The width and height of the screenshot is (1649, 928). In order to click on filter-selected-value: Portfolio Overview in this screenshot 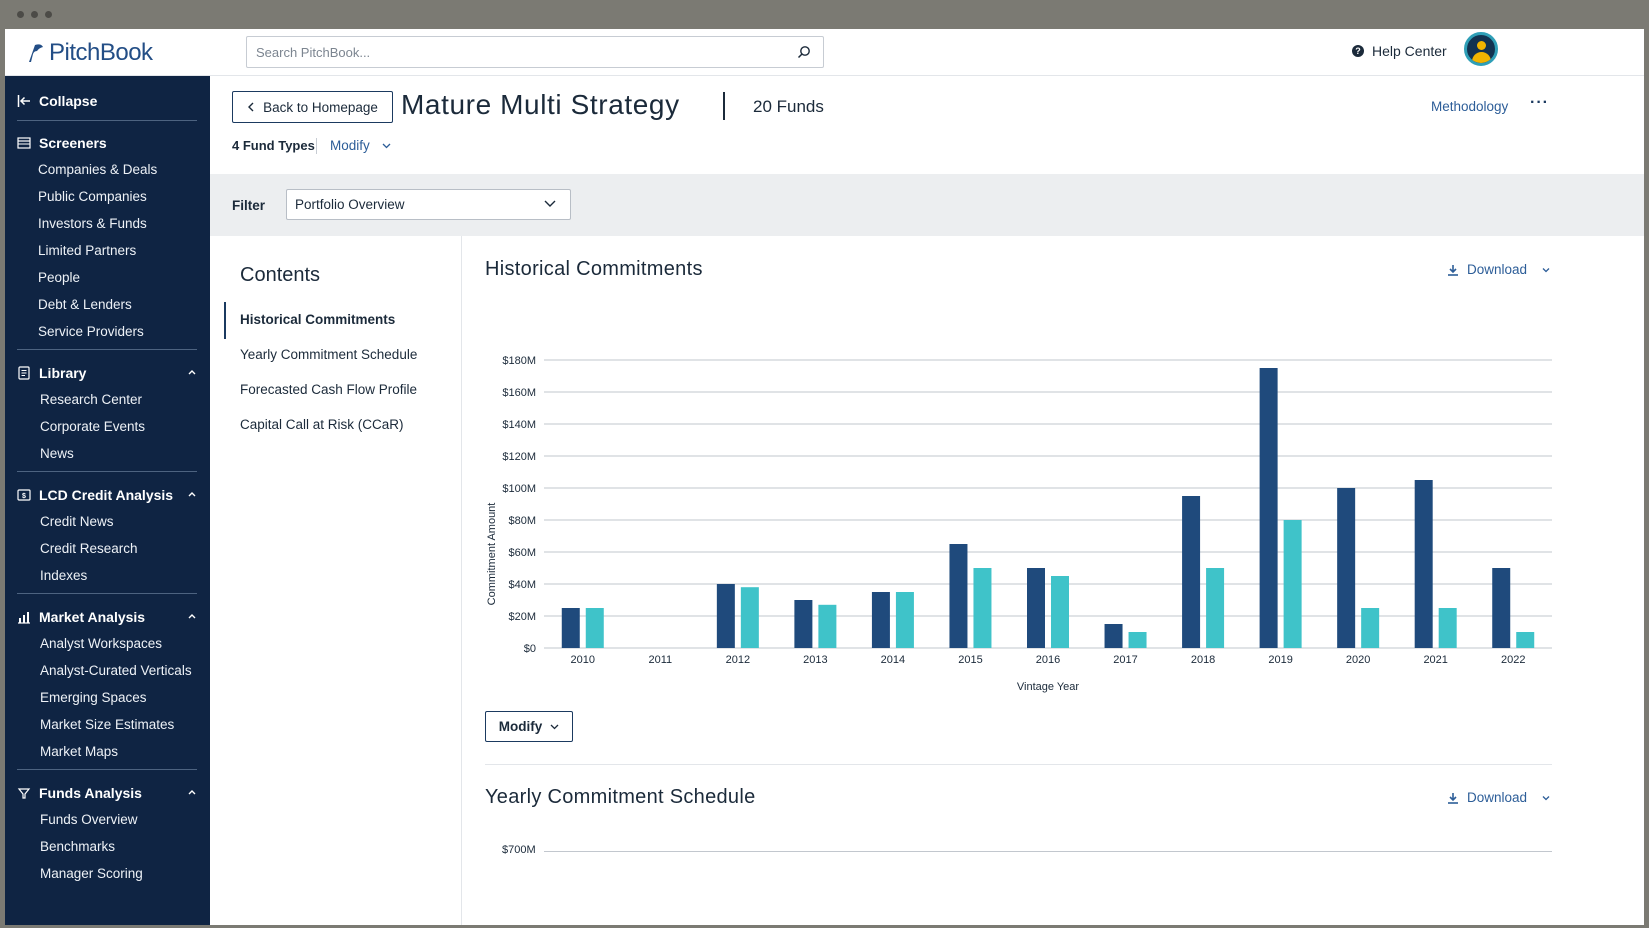, I will do `click(350, 204)`.